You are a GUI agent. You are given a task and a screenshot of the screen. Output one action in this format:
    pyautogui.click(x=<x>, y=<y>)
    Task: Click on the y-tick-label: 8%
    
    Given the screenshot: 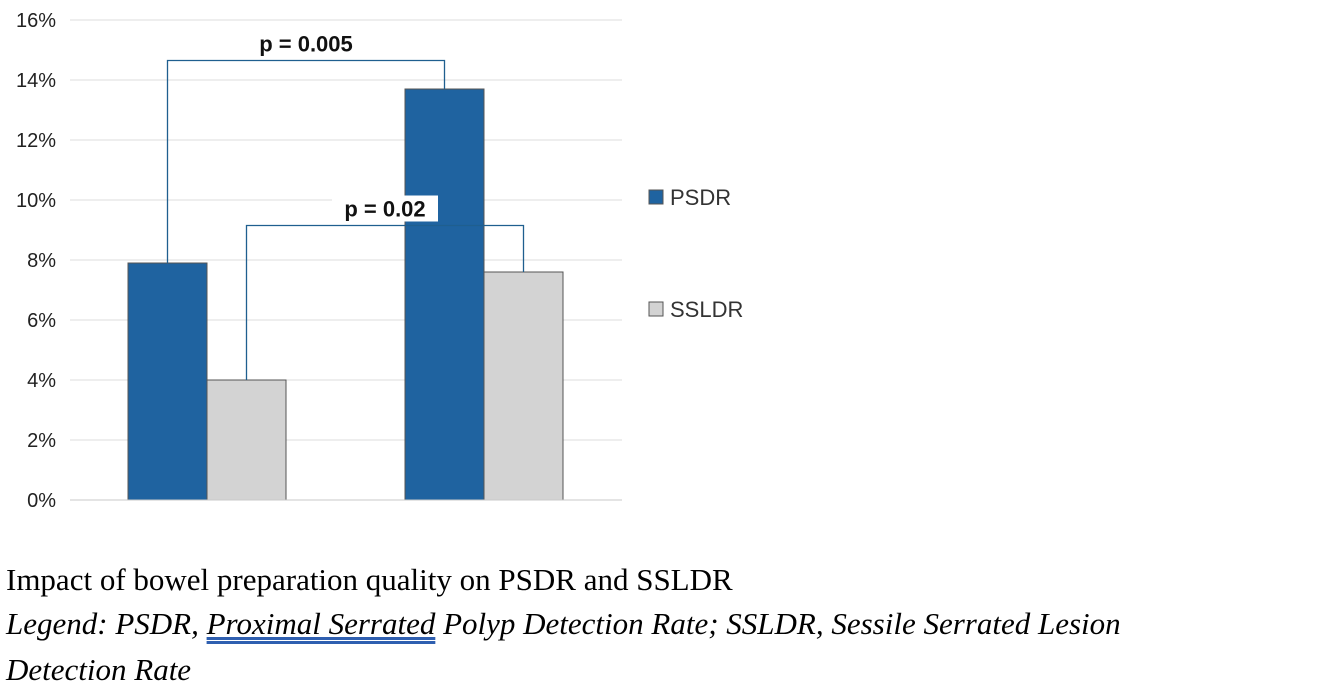 What is the action you would take?
    pyautogui.click(x=41, y=261)
    